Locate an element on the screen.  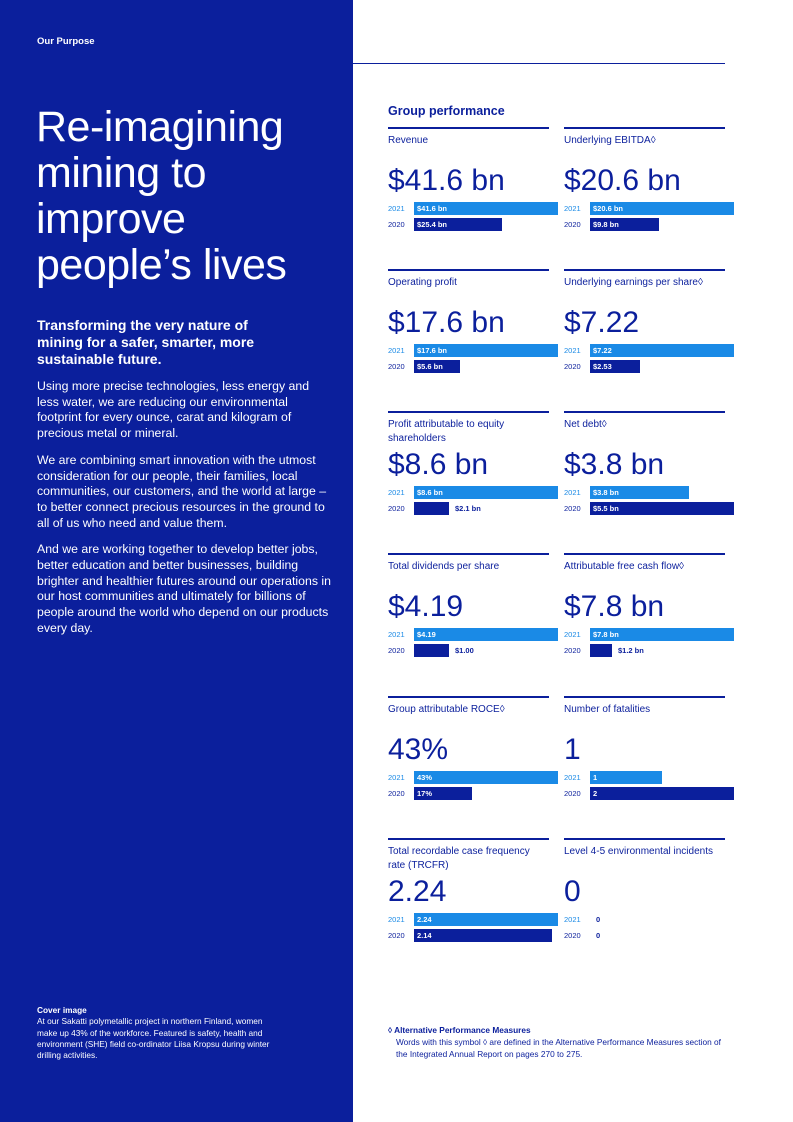
bar-row-2021: 2021 $4.19 is located at coordinates (473, 634).